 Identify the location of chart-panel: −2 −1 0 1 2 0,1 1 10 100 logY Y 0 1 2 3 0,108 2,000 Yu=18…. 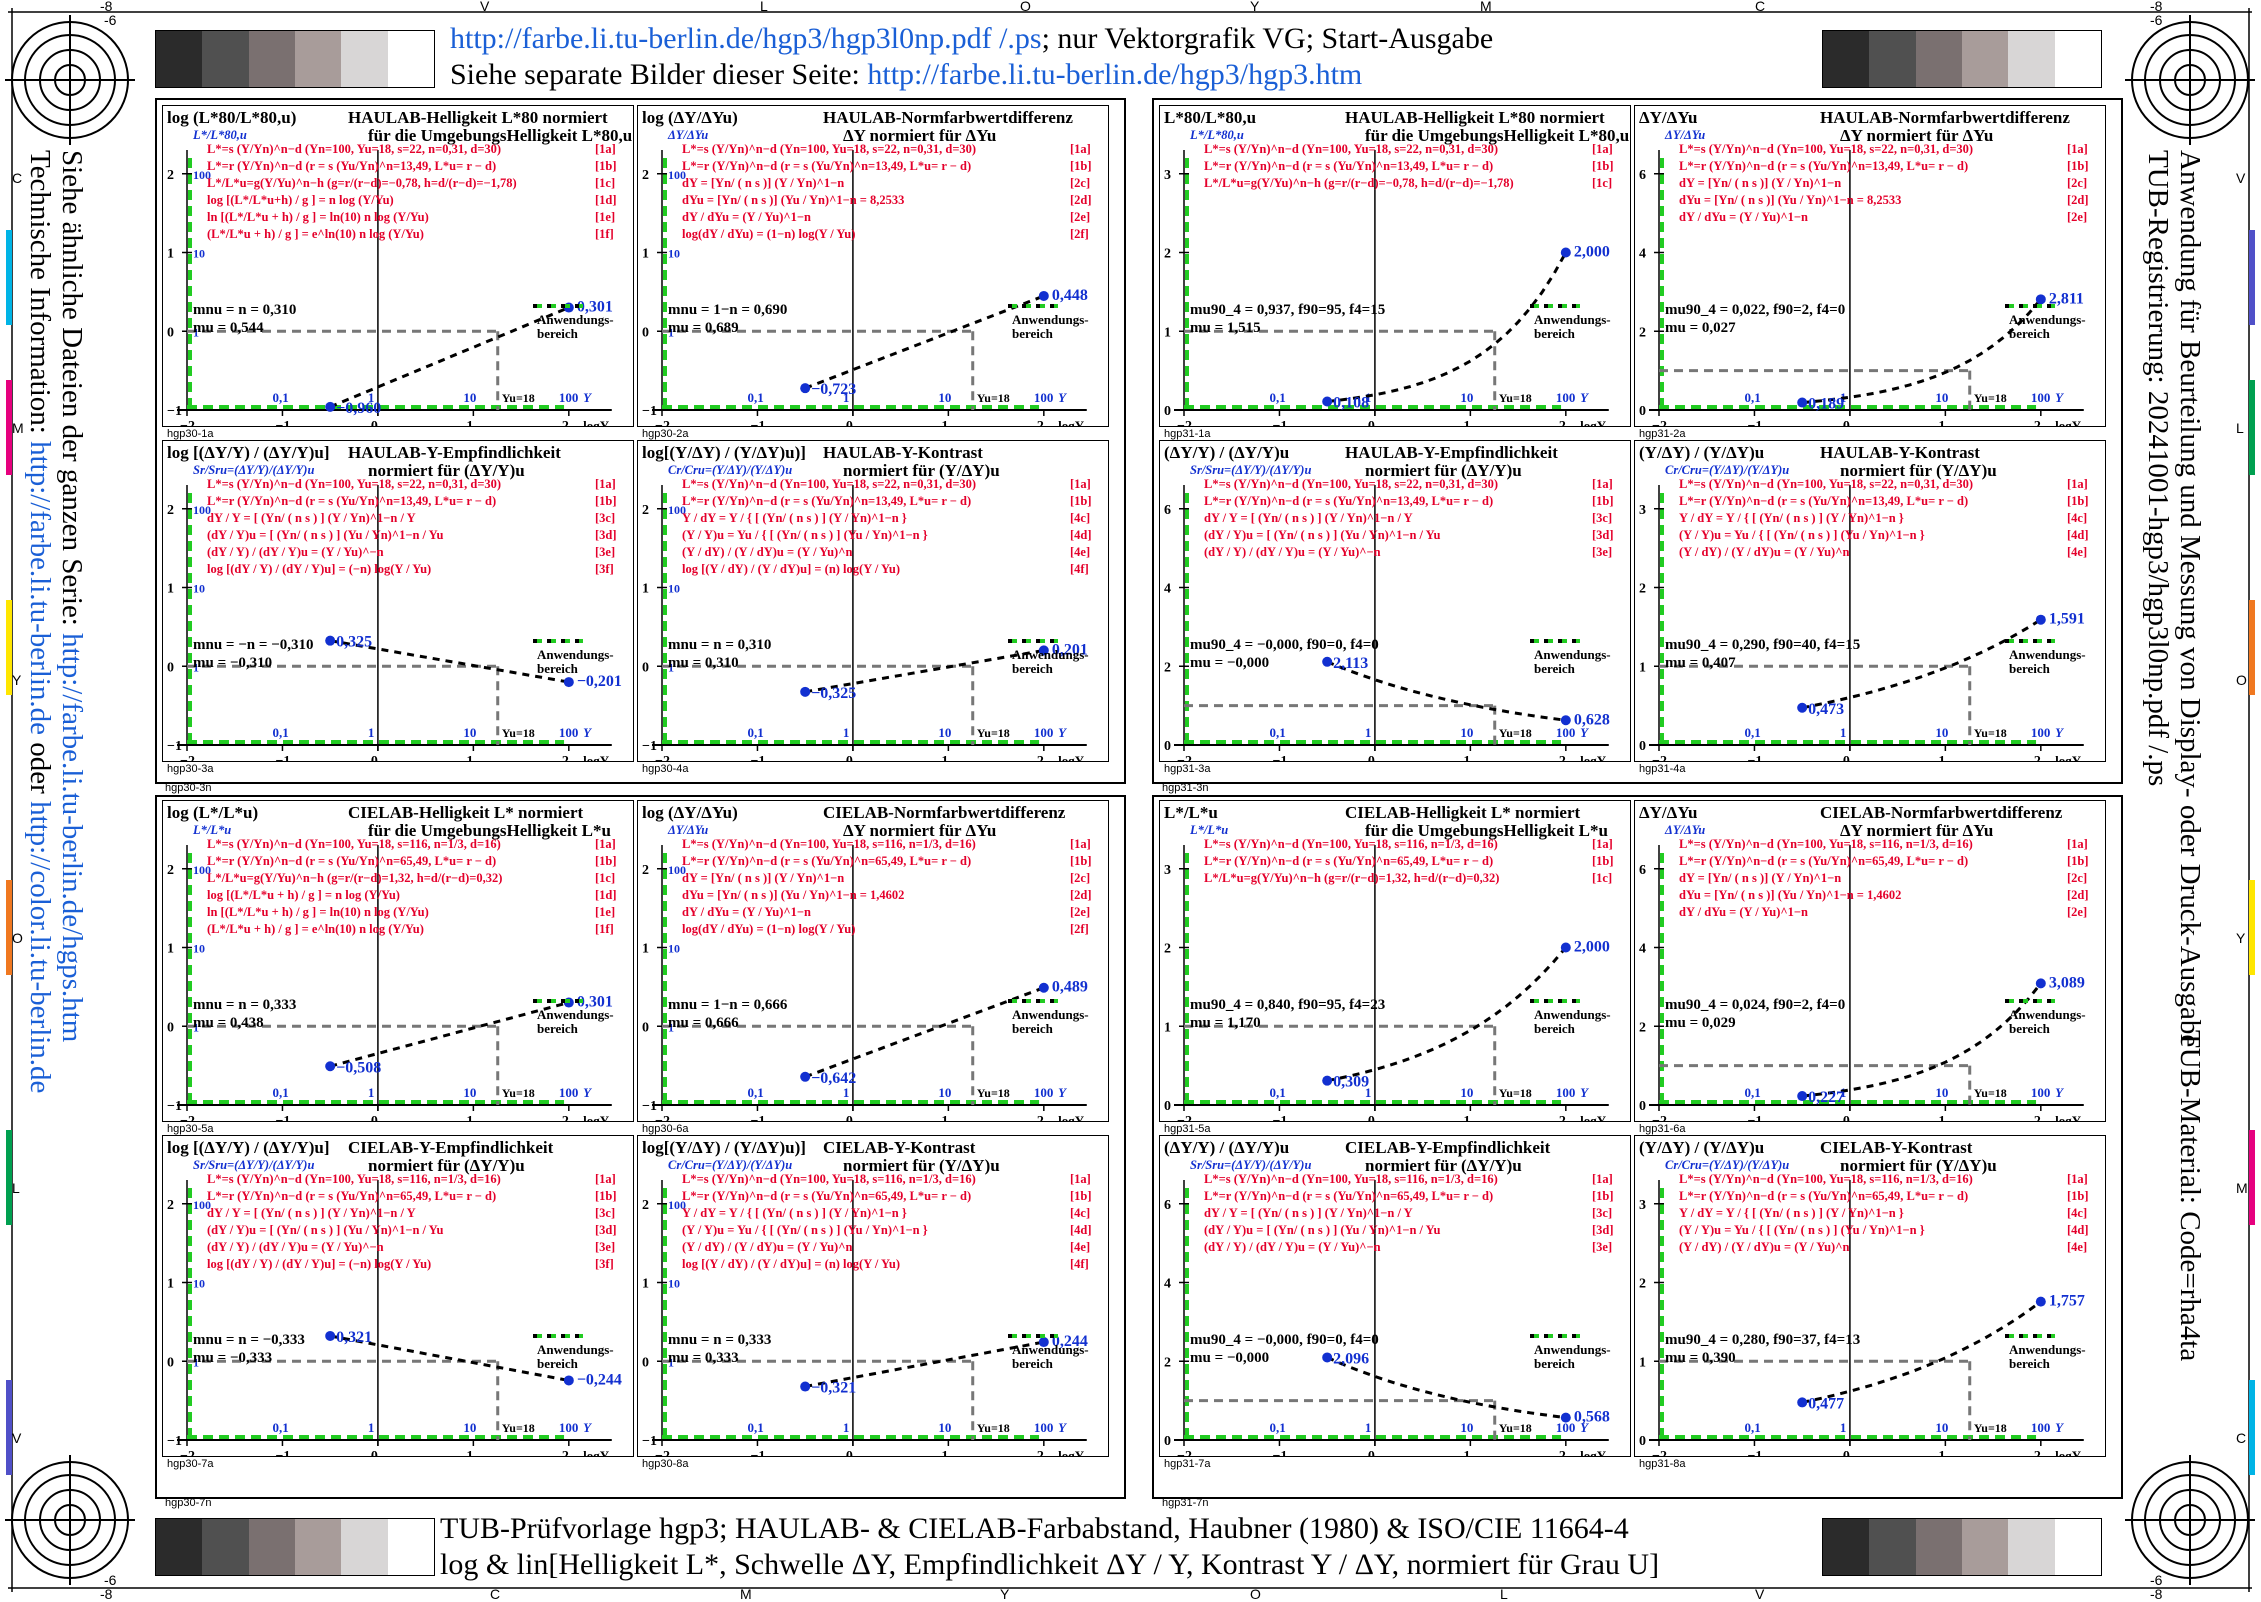
(1395, 272).